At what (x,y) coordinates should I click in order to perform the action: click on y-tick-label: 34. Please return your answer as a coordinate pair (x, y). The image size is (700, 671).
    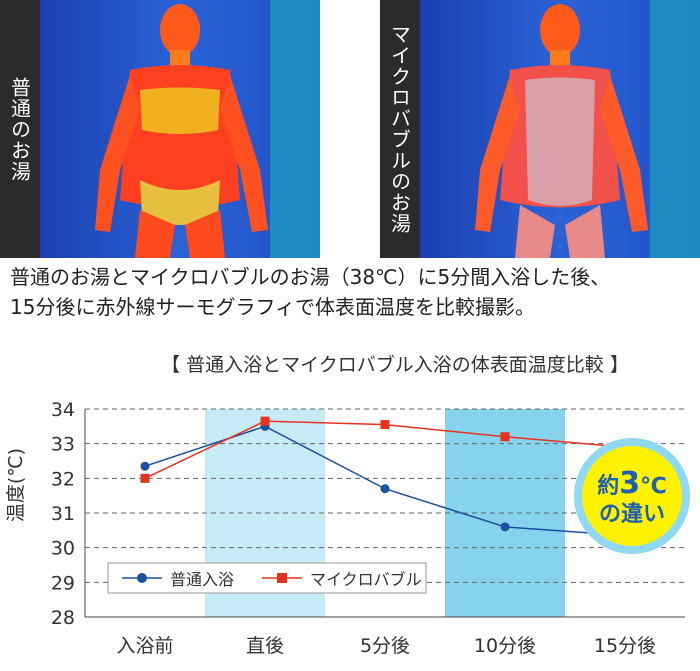
    Looking at the image, I should click on (63, 410).